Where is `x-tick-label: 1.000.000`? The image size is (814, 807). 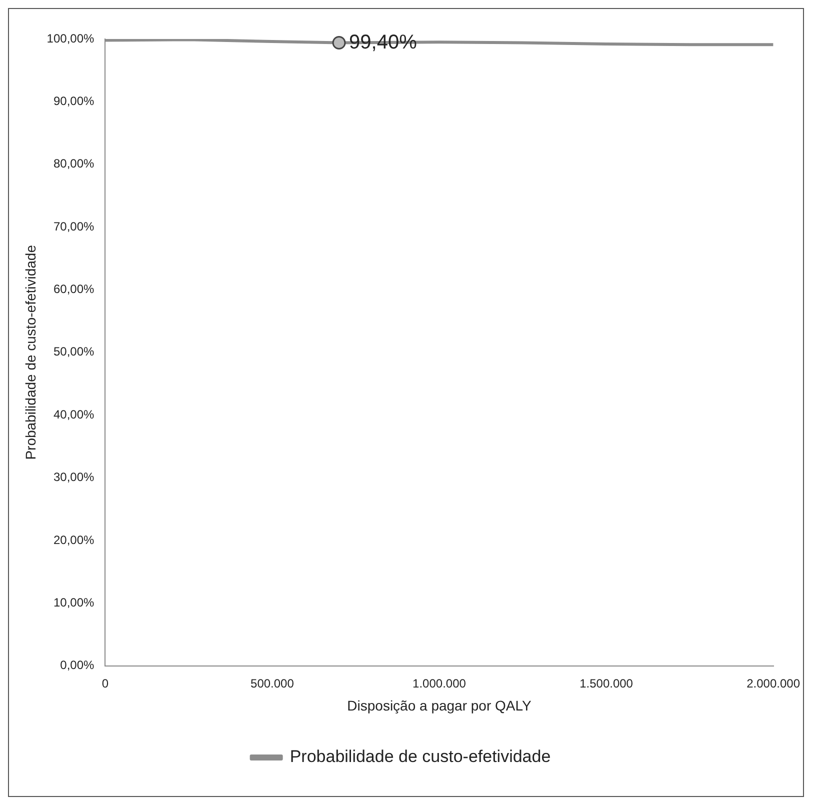 x-tick-label: 1.000.000 is located at coordinates (439, 683).